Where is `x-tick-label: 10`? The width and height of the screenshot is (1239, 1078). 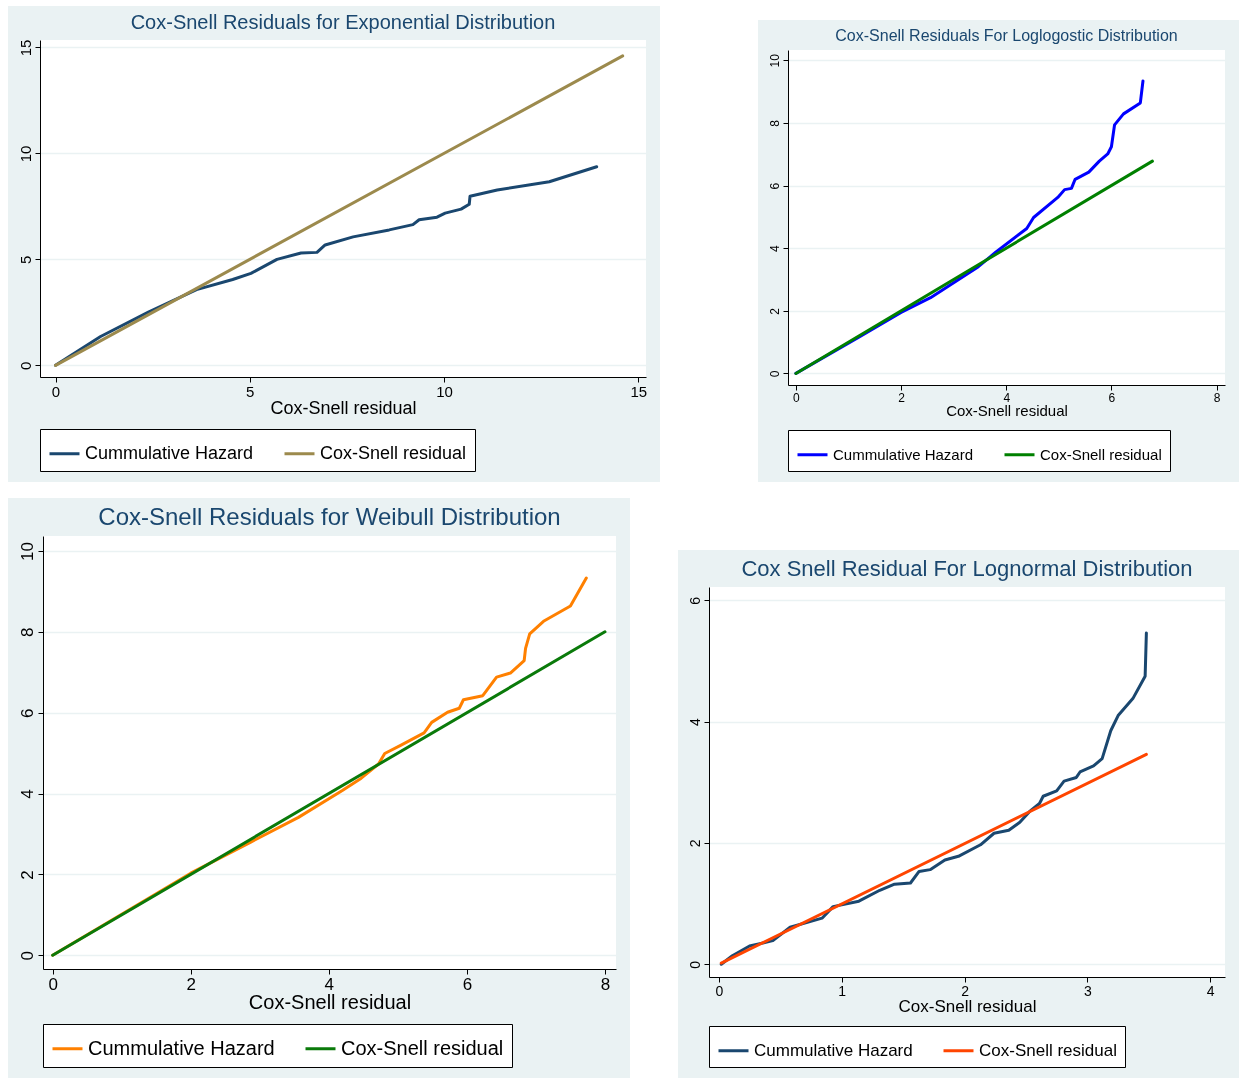
x-tick-label: 10 is located at coordinates (444, 391).